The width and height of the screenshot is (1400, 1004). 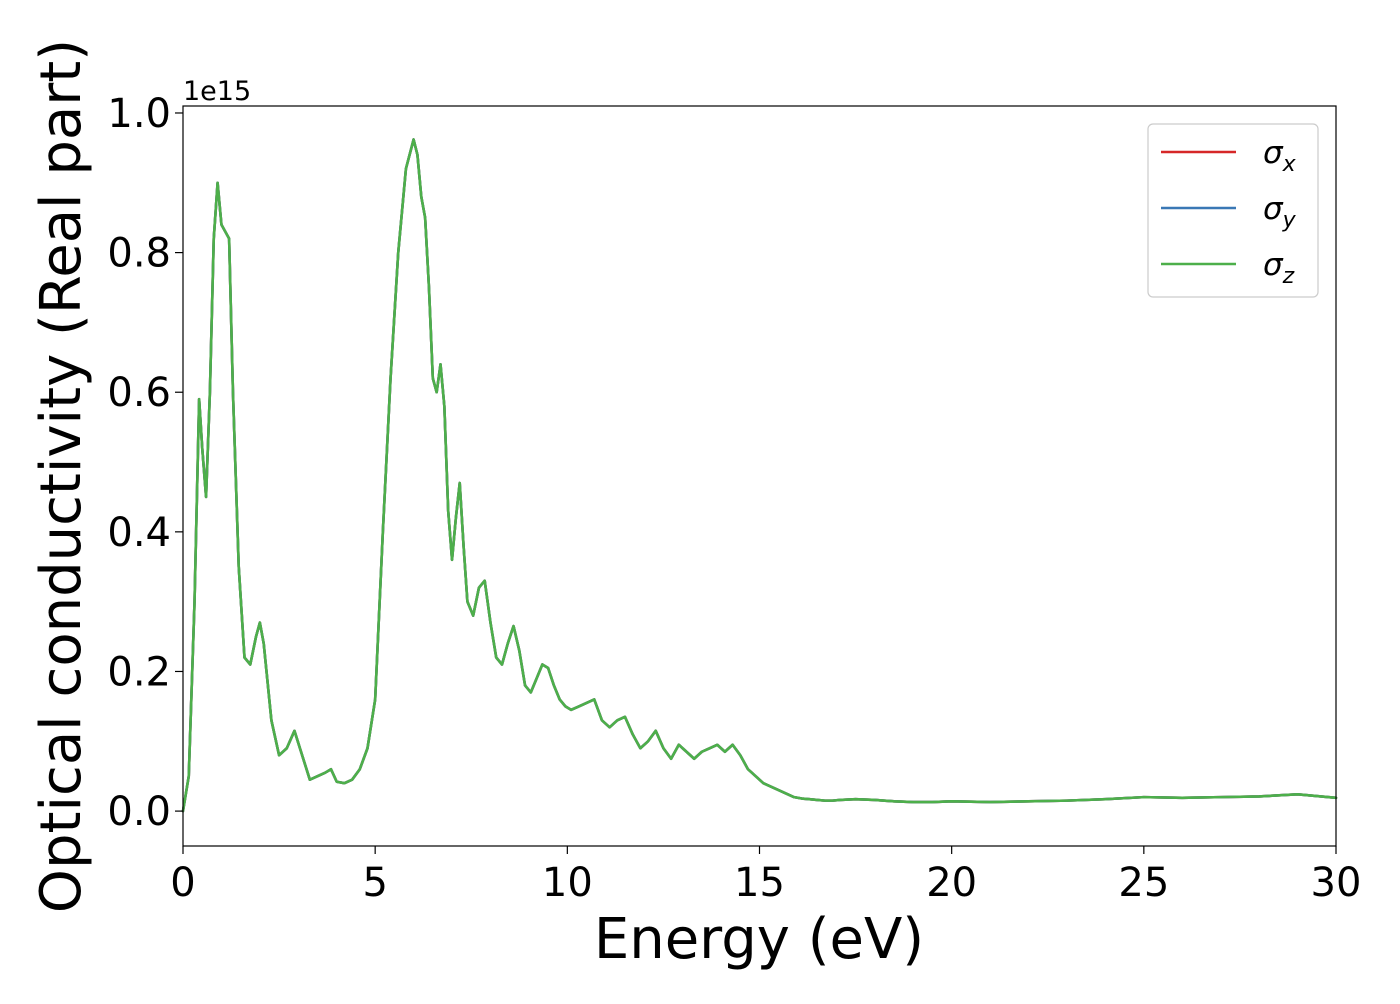 What do you see at coordinates (951, 883) in the screenshot?
I see `x-tick-label: 20` at bounding box center [951, 883].